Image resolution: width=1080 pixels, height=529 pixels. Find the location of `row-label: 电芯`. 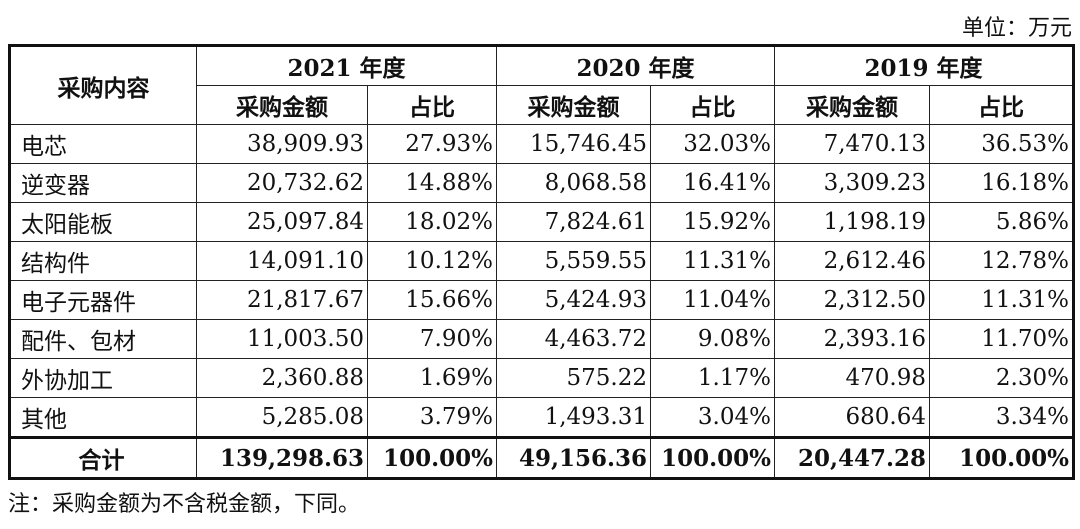

row-label: 电芯 is located at coordinates (103, 144).